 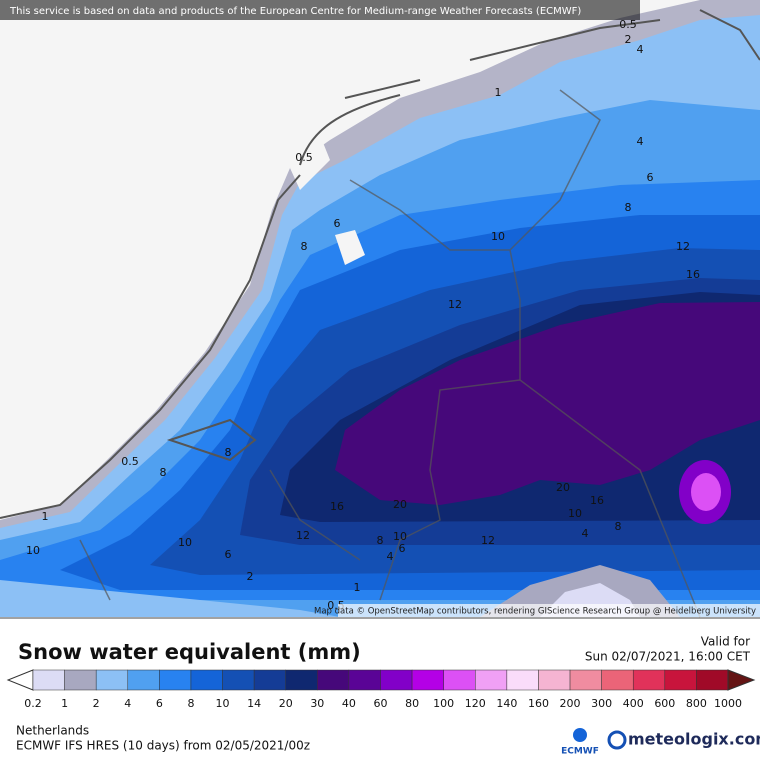 I want to click on tick-label: 1, so click(x=64, y=703).